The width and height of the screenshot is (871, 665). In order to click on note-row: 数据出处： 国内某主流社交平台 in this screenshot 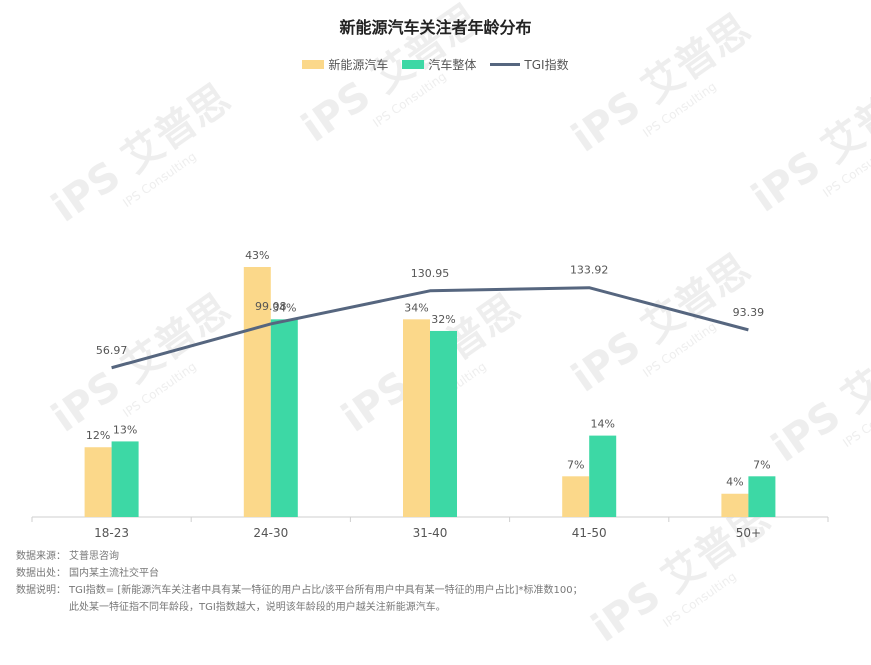, I will do `click(299, 573)`.